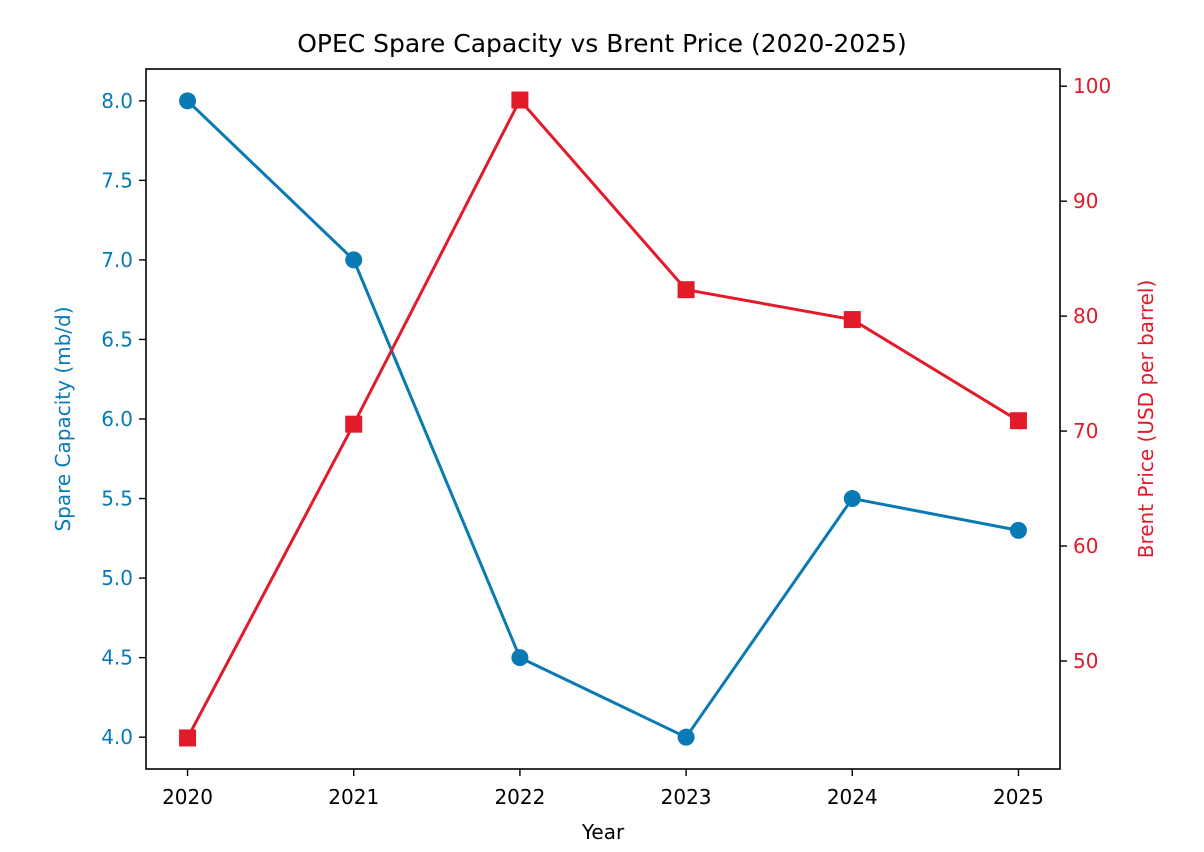 Image resolution: width=1204 pixels, height=852 pixels. What do you see at coordinates (1085, 316) in the screenshot?
I see `y-right-tick-label: 80` at bounding box center [1085, 316].